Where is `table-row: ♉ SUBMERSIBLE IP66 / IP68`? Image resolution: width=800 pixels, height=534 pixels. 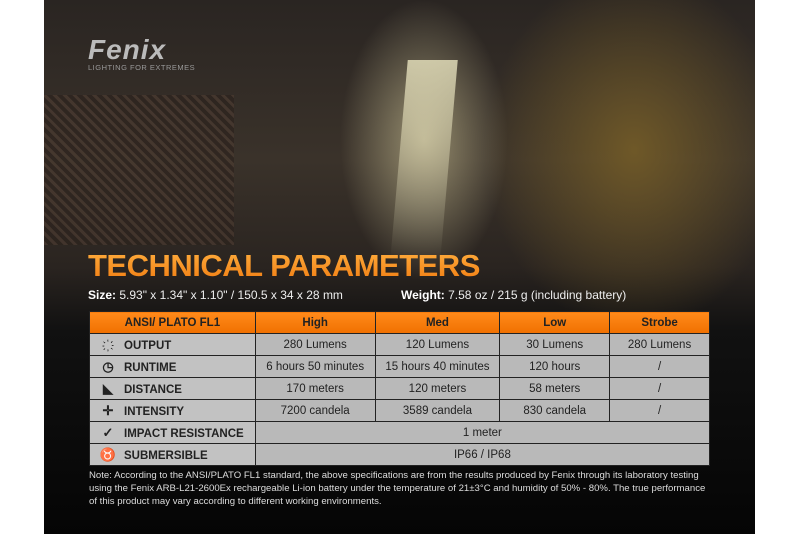 table-row: ♉ SUBMERSIBLE IP66 / IP68 is located at coordinates (400, 454).